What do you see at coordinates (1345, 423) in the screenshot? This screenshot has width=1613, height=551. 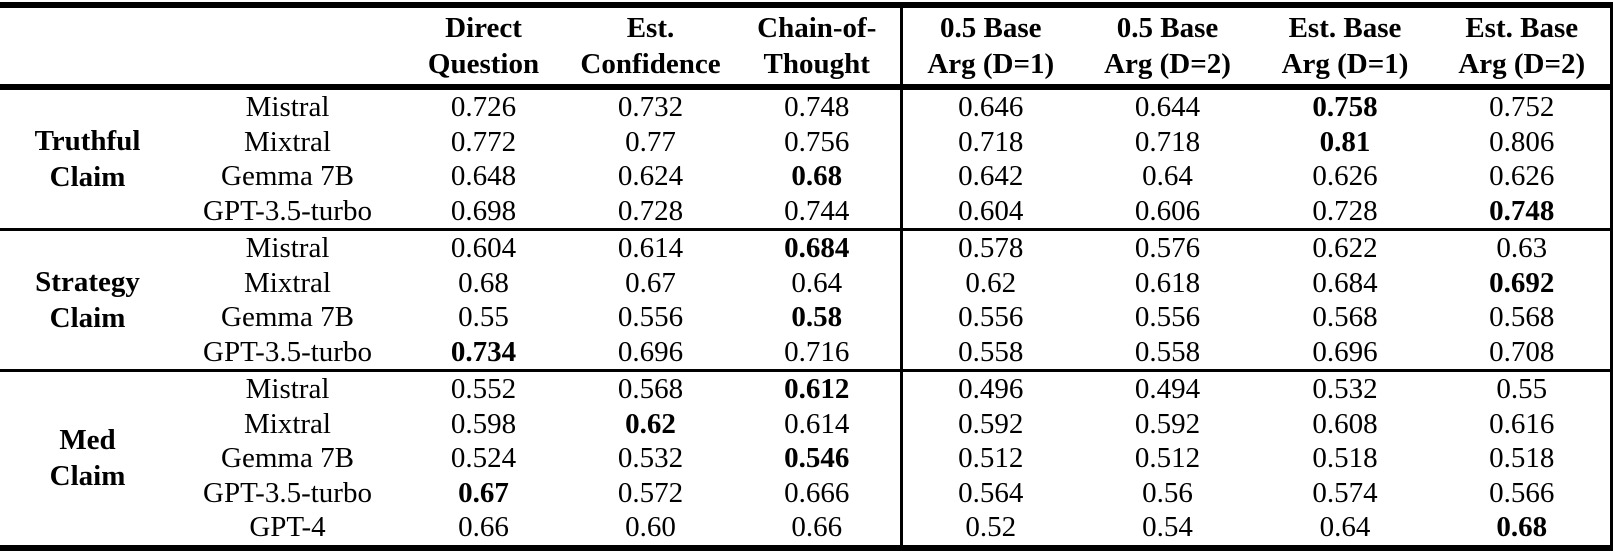 I see `metric-value: 0.608` at bounding box center [1345, 423].